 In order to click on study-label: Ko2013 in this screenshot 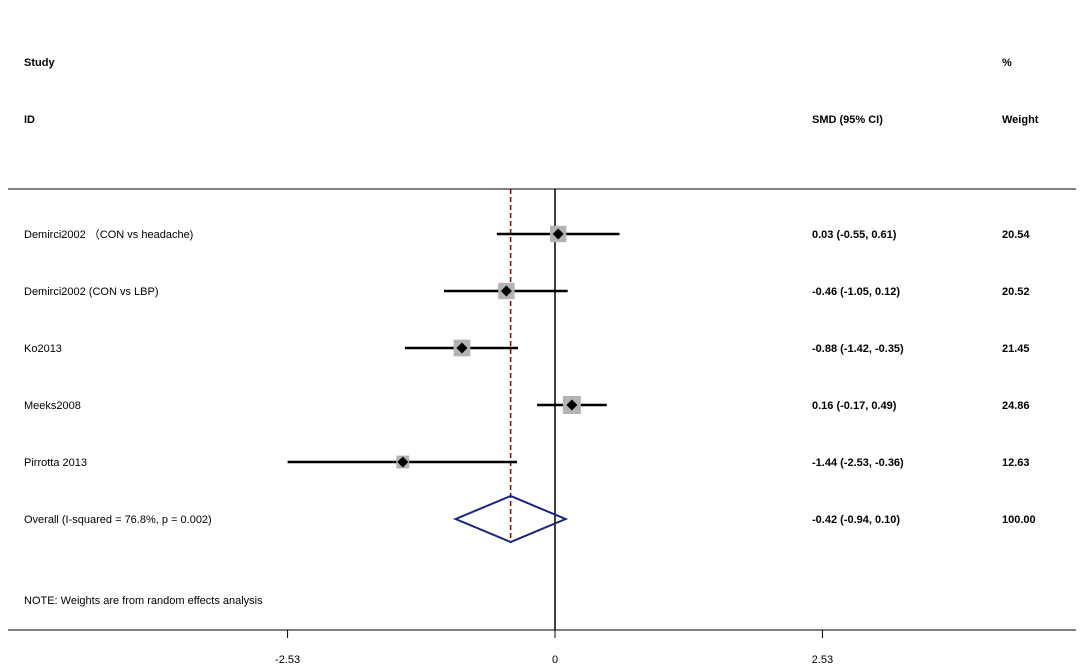, I will do `click(43, 349)`.